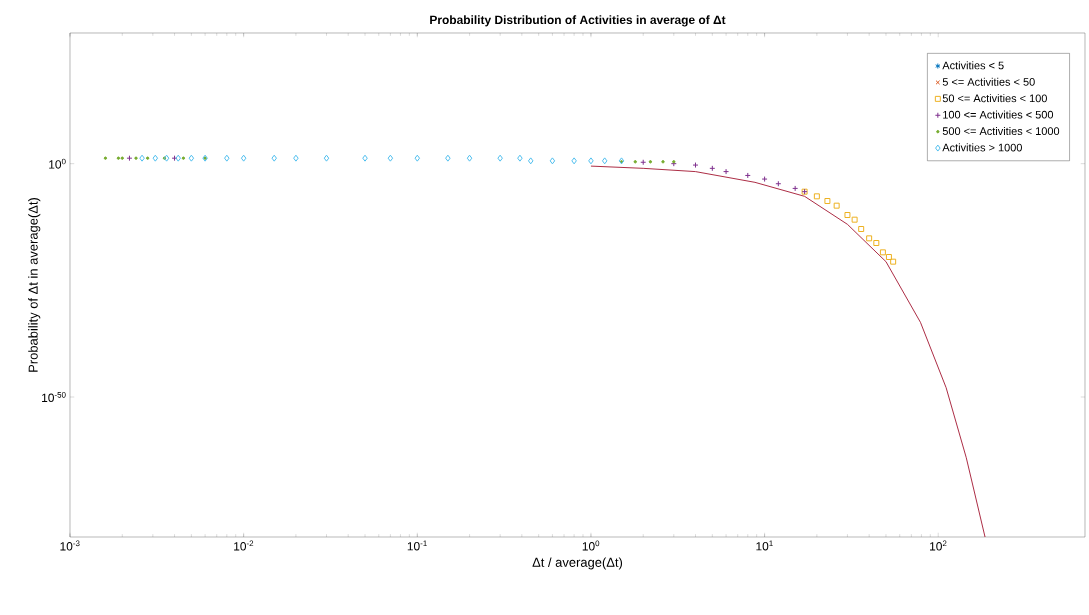 The width and height of the screenshot is (1089, 615). I want to click on y-axis-title: Probability of Δt in average(Δt), so click(34, 284).